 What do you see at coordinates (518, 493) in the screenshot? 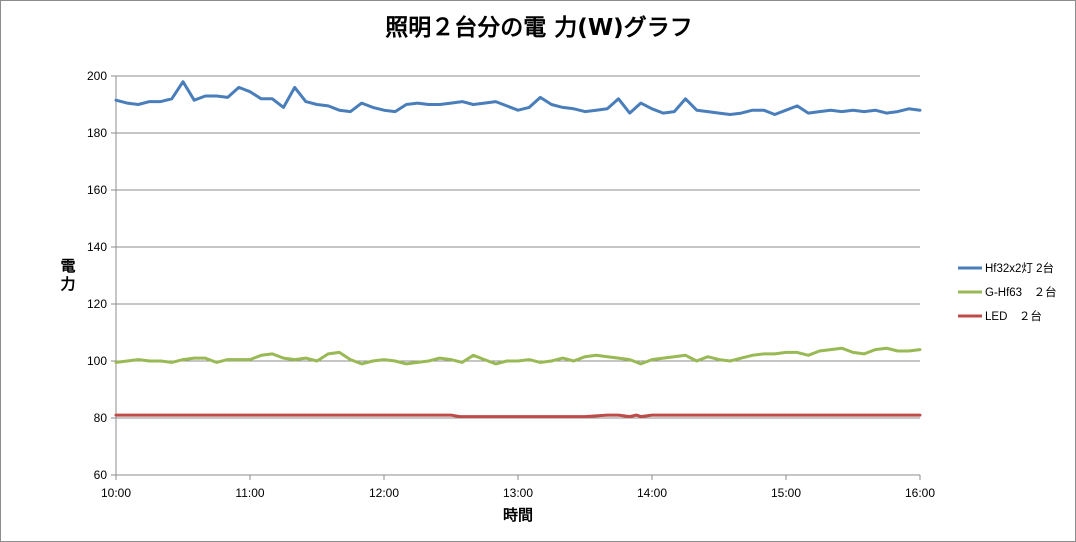
I see `x-tick-label: 13:00` at bounding box center [518, 493].